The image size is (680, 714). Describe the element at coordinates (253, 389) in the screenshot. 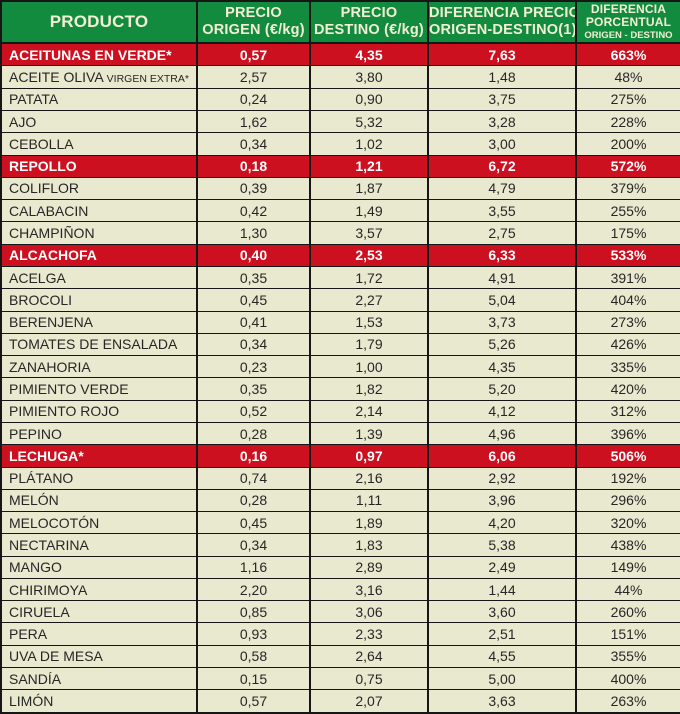

I see `origen-cell: 0,35` at that location.